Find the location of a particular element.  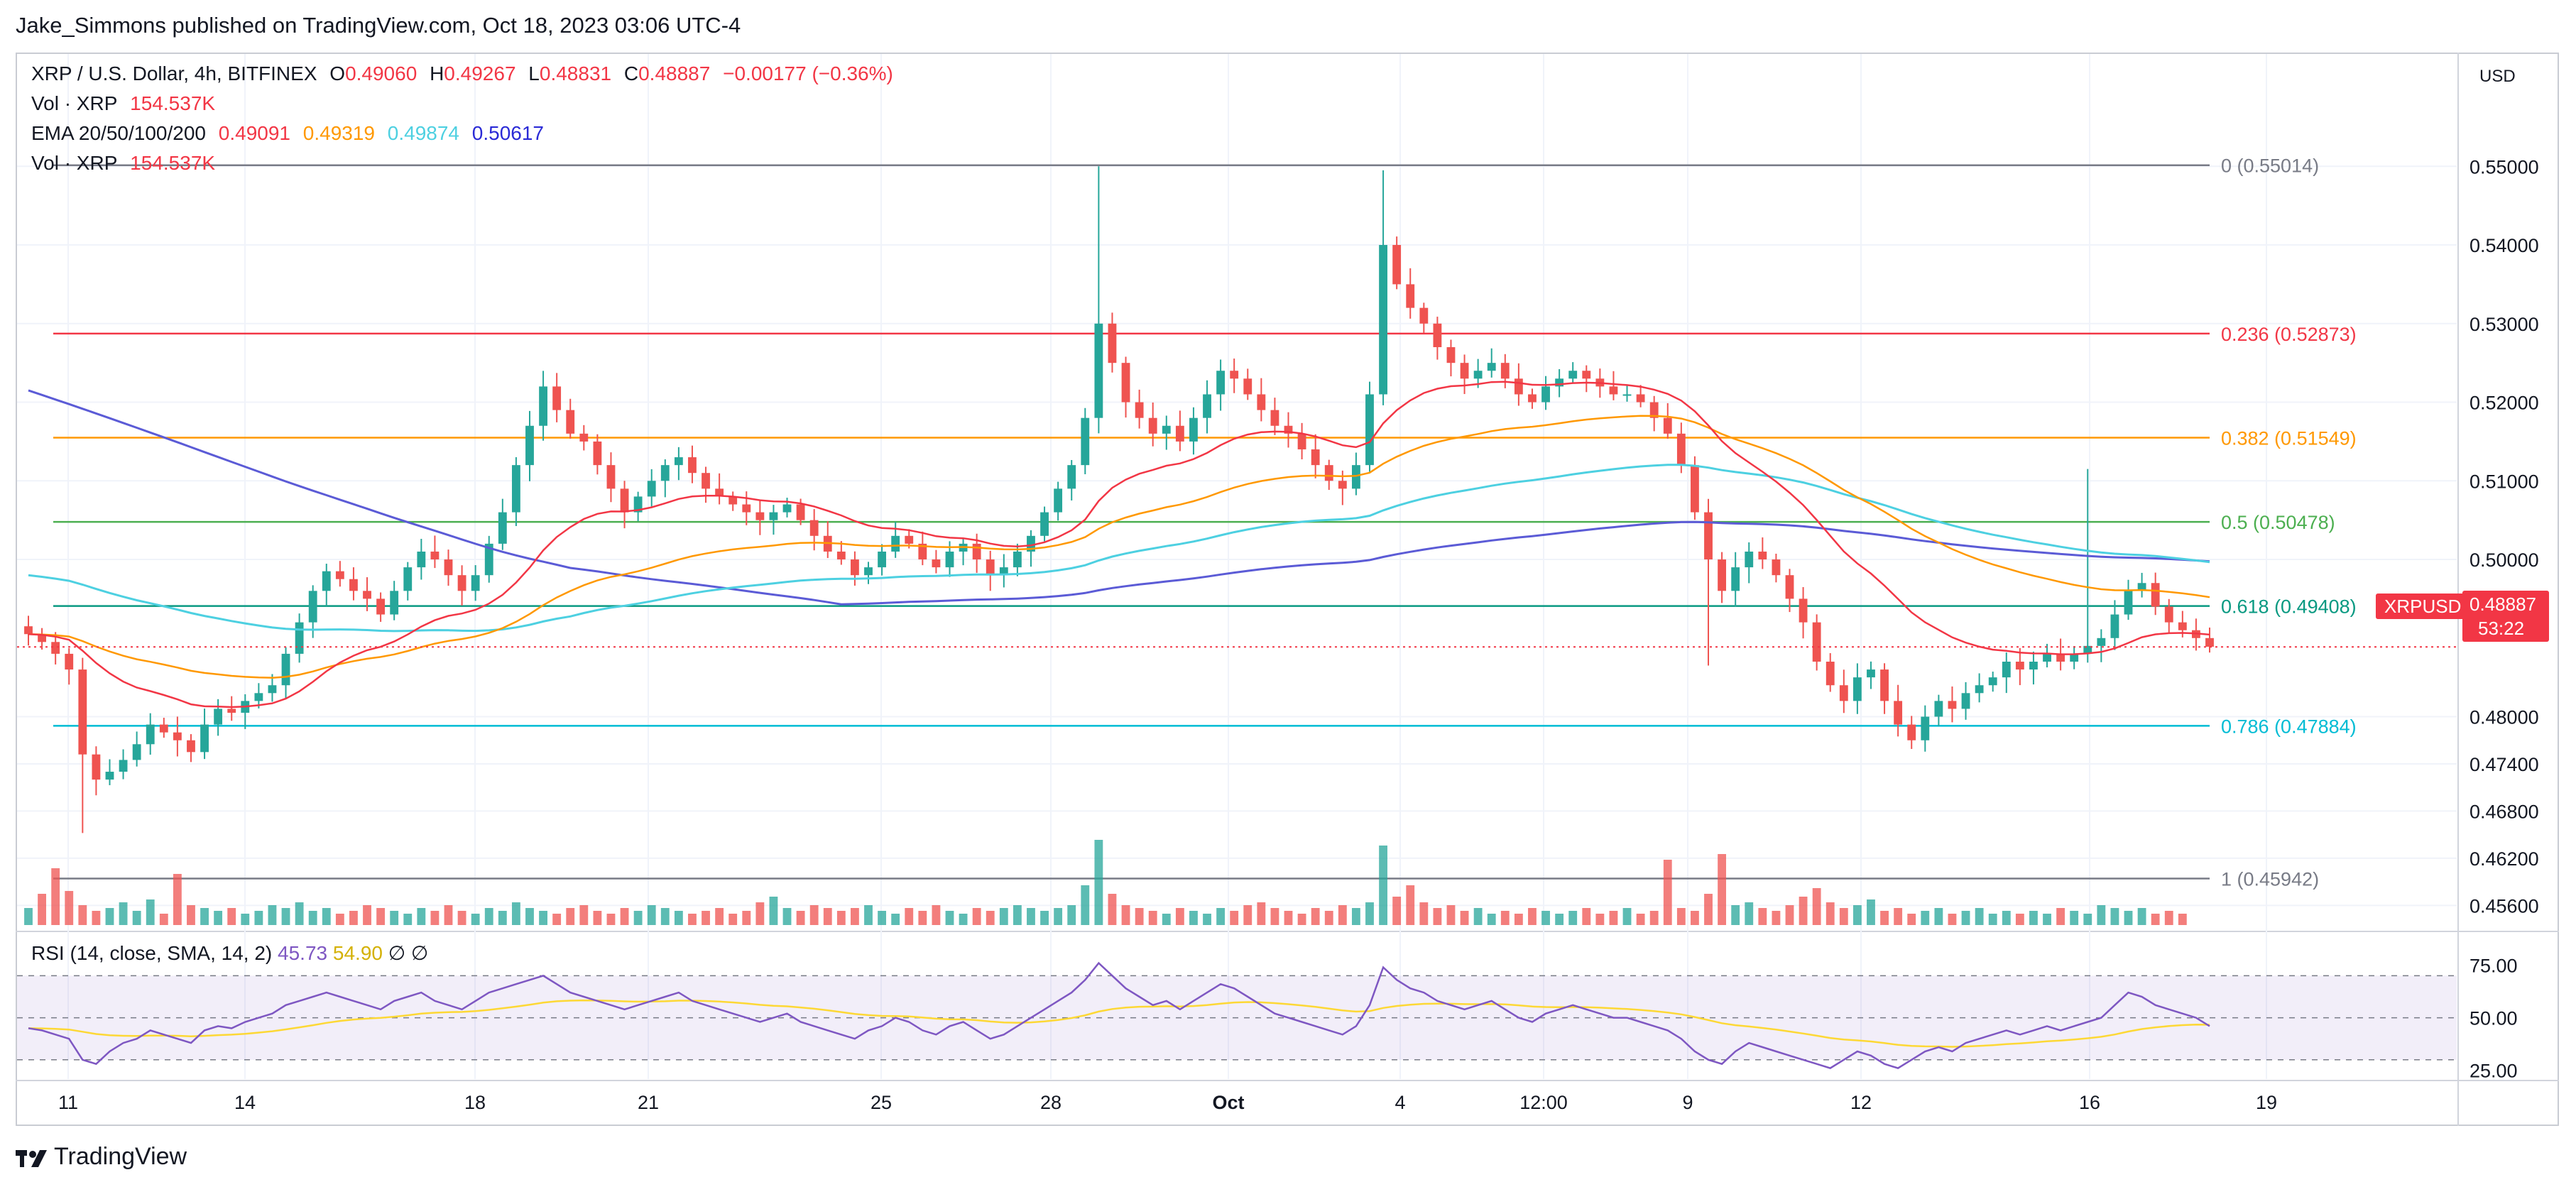

price-axis-label: 0.45600 is located at coordinates (2504, 906).